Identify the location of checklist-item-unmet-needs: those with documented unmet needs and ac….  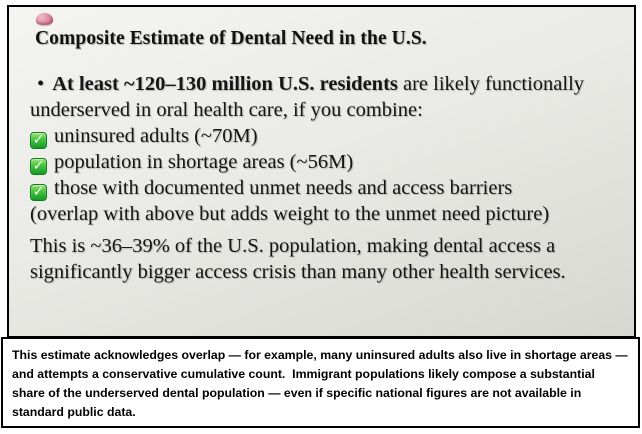
(306, 201).